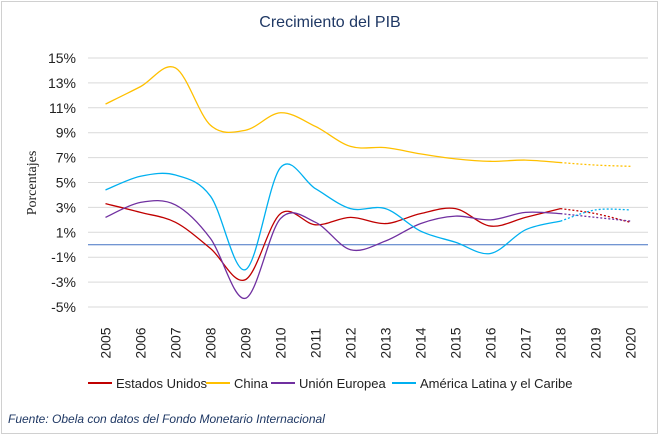 The width and height of the screenshot is (661, 437). Describe the element at coordinates (333, 242) in the screenshot. I see `series-line` at that location.